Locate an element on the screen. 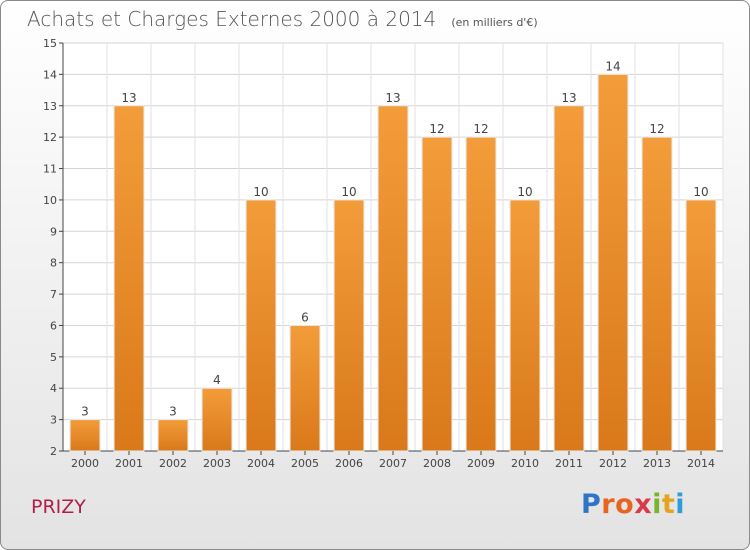  x-tick-label: 2011 is located at coordinates (569, 463).